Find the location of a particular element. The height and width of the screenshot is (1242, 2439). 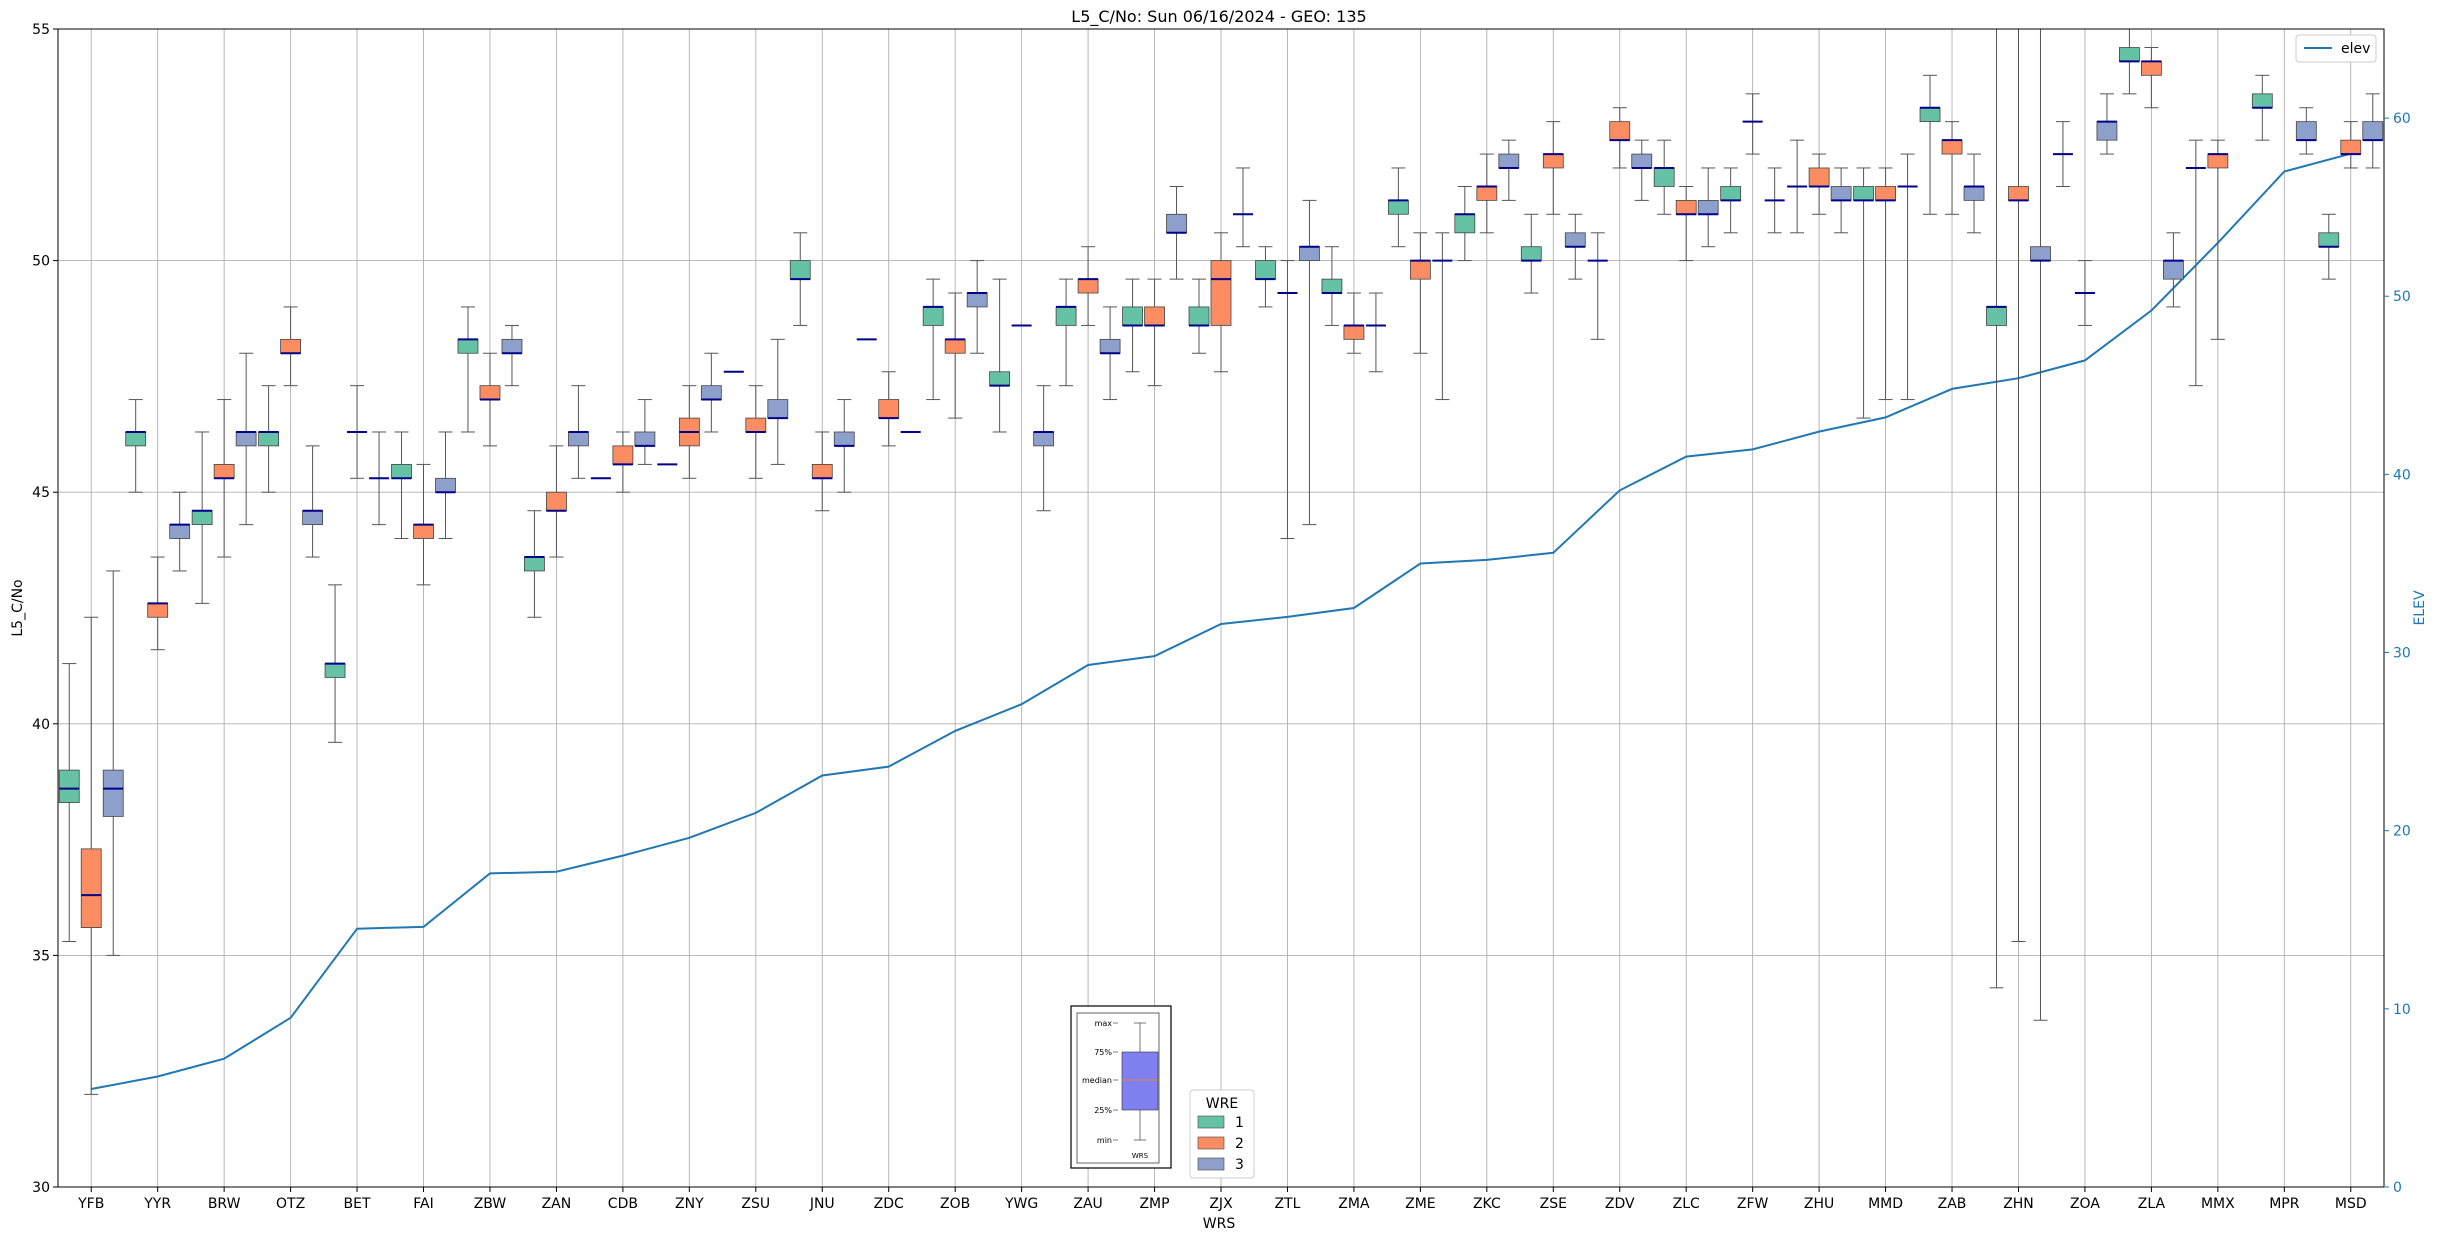

x-tick-label: ZTL is located at coordinates (1287, 1204).